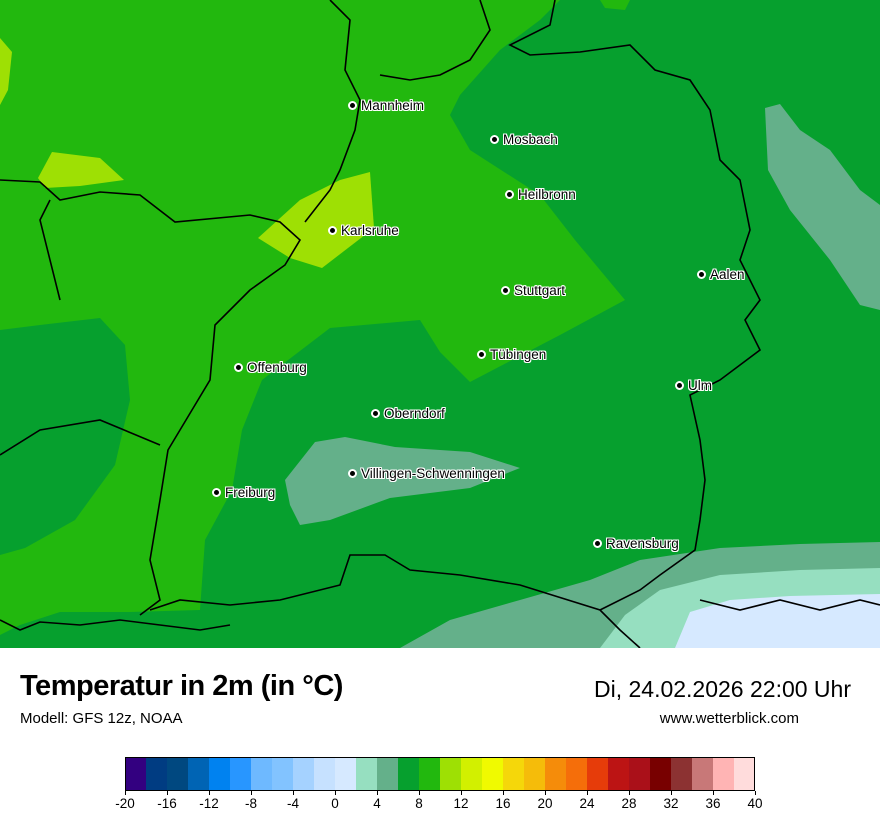 This screenshot has width=880, height=830. What do you see at coordinates (700, 385) in the screenshot?
I see `city-label: Ulm` at bounding box center [700, 385].